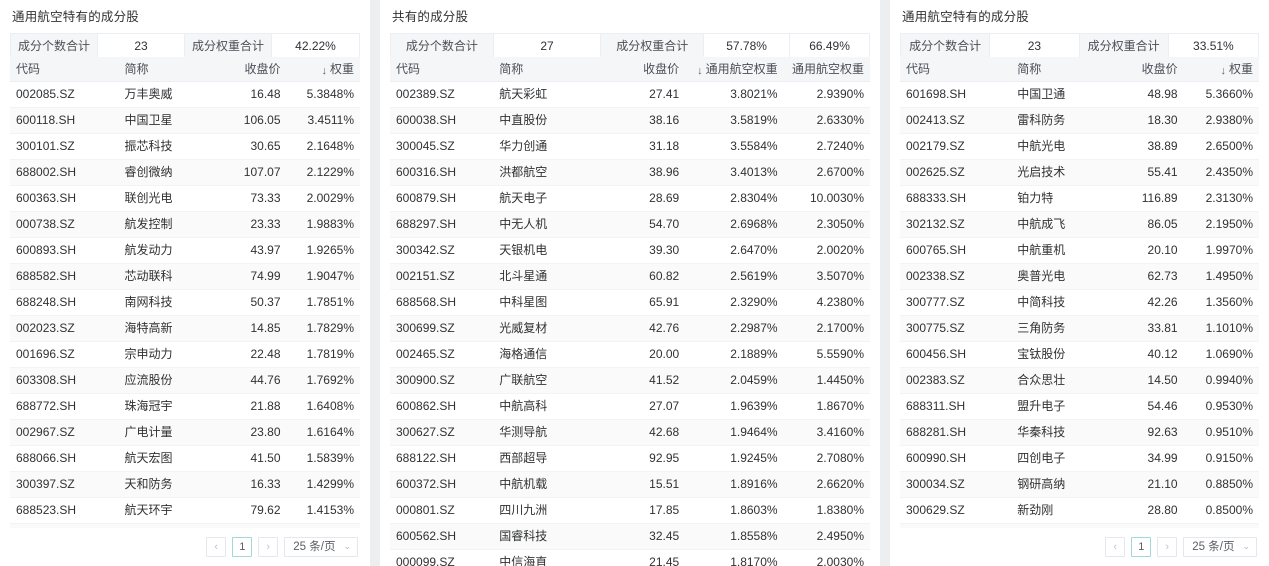  What do you see at coordinates (643, 302) in the screenshot?
I see `cell-price: 65.91` at bounding box center [643, 302].